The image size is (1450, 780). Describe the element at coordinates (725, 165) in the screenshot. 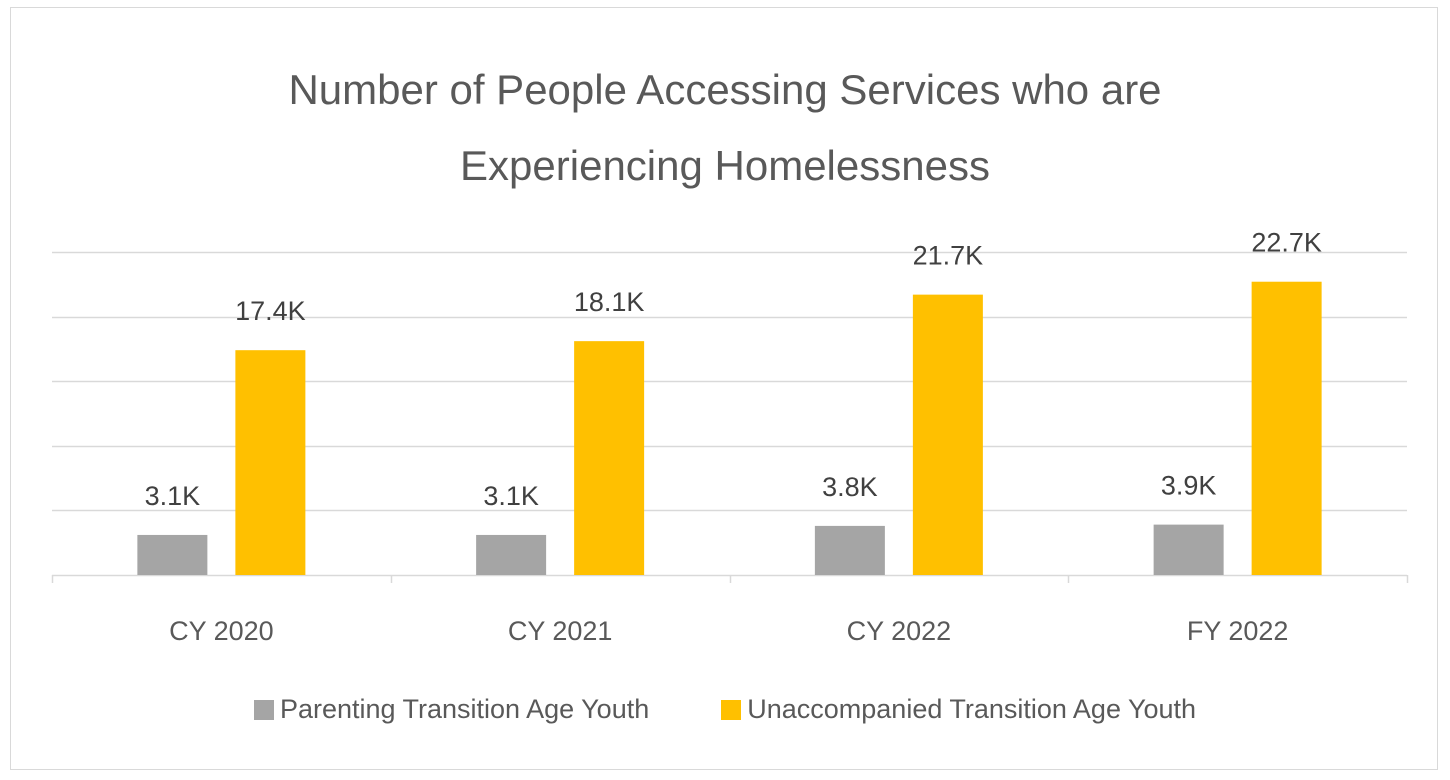

I see `chart-title-line-2: Experiencing Homelessness` at that location.